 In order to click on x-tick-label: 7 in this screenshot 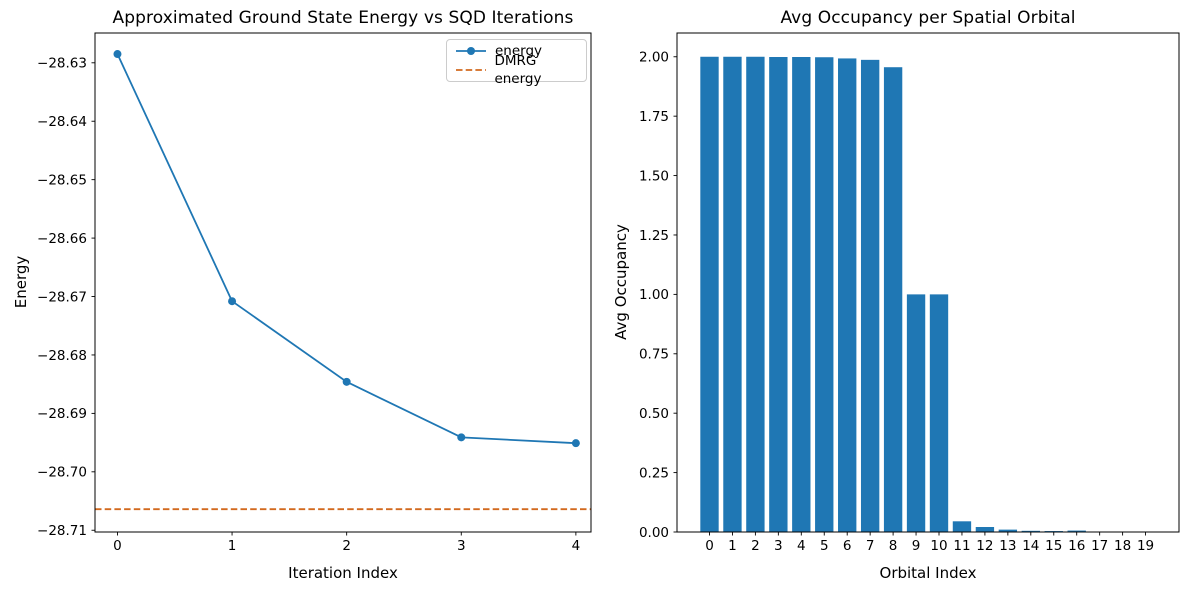, I will do `click(870, 546)`.